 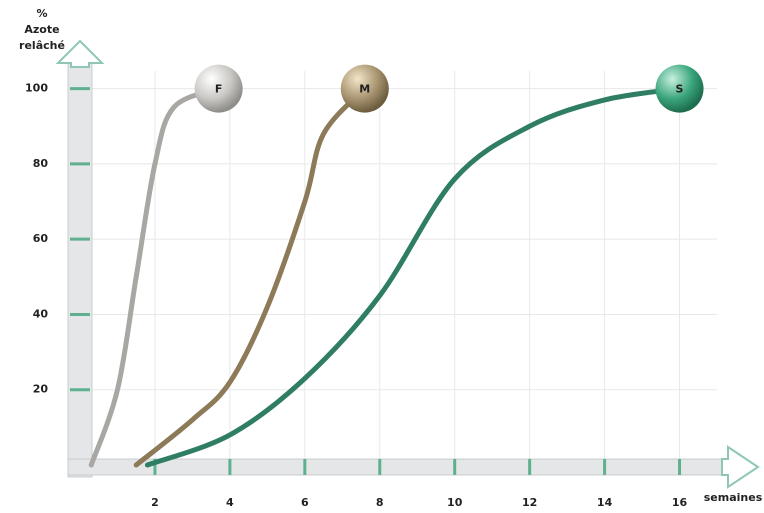 I want to click on series-name: S, so click(x=680, y=89).